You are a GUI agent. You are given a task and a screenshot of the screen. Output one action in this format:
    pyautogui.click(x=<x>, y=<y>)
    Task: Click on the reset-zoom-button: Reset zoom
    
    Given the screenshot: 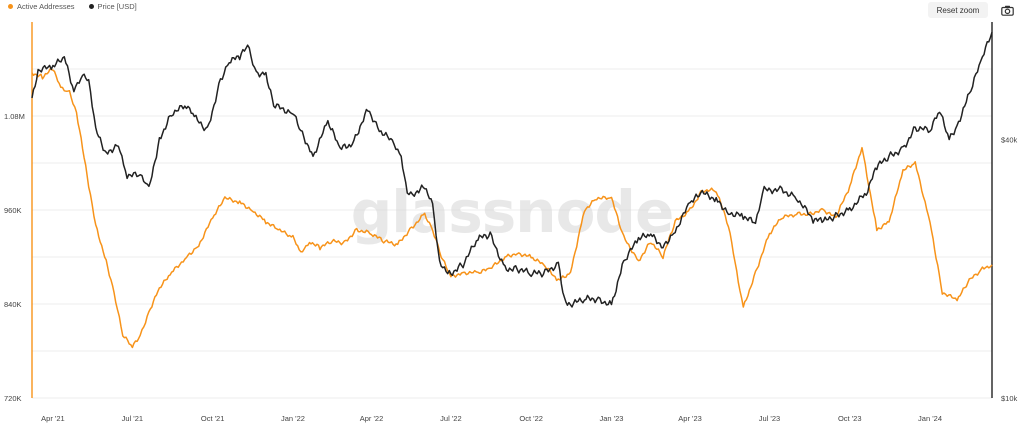 What is the action you would take?
    pyautogui.click(x=958, y=10)
    